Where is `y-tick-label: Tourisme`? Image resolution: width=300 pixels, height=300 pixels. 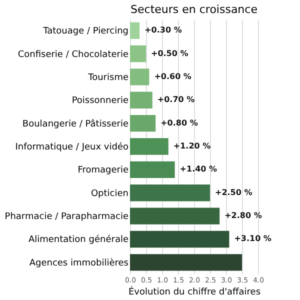
y-tick-label: Tourisme is located at coordinates (108, 77).